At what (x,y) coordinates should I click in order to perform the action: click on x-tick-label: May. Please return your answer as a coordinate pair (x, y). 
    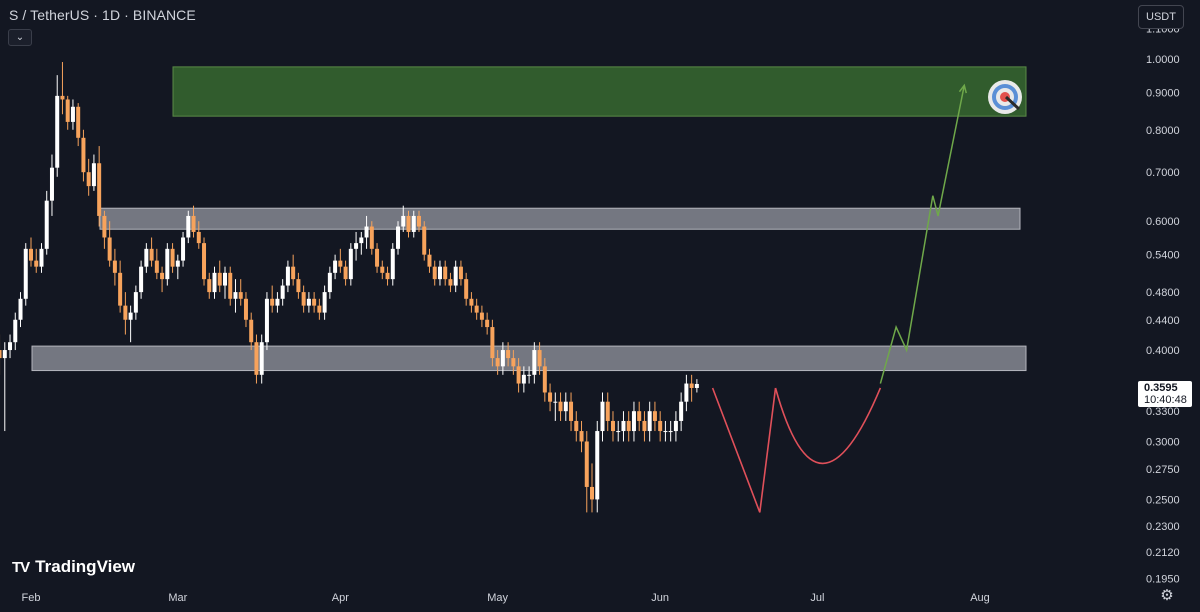
    Looking at the image, I should click on (497, 598).